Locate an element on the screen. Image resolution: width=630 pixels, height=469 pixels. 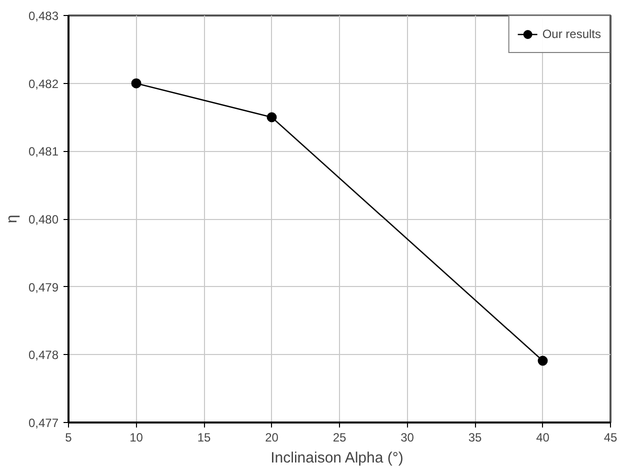
x-tick-label: 25 is located at coordinates (339, 437).